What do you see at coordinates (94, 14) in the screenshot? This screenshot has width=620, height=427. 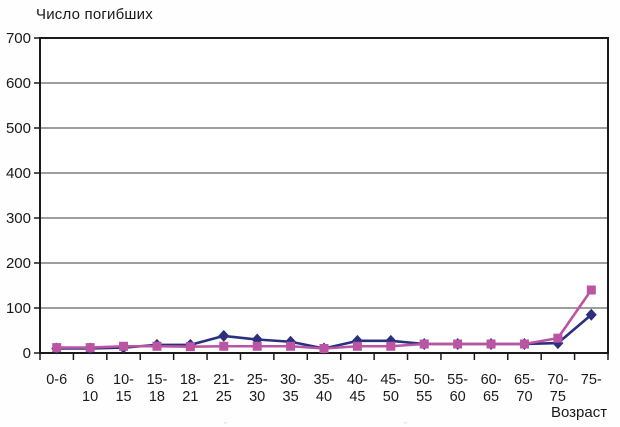 I see `chart-title: Число погибших` at bounding box center [94, 14].